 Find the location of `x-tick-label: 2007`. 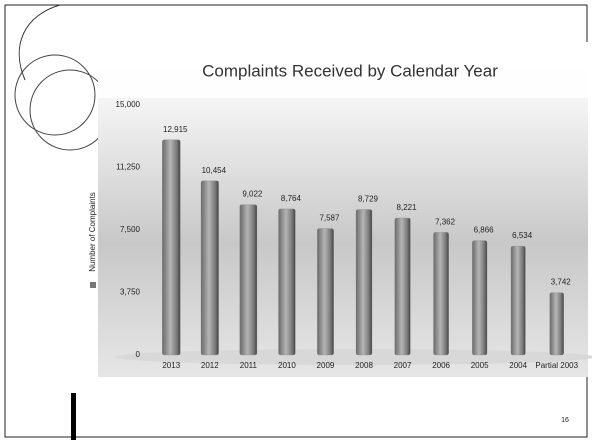

x-tick-label: 2007 is located at coordinates (403, 365).